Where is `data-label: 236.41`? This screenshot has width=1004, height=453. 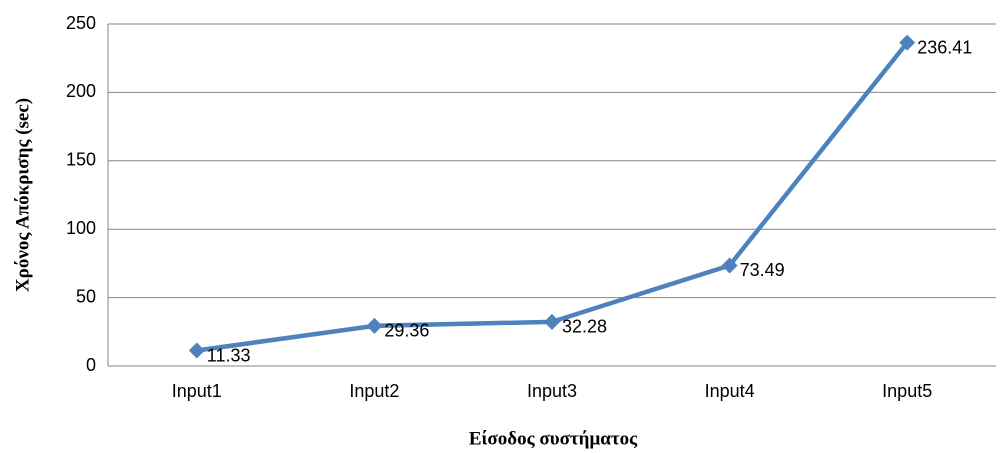 data-label: 236.41 is located at coordinates (944, 47).